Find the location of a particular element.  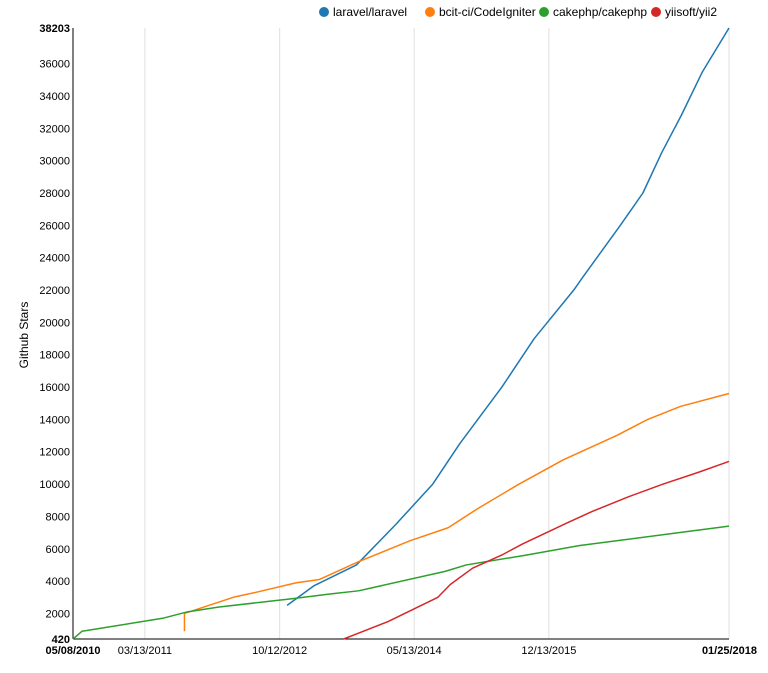

legend-label: cakephp/cakephp is located at coordinates (600, 12).